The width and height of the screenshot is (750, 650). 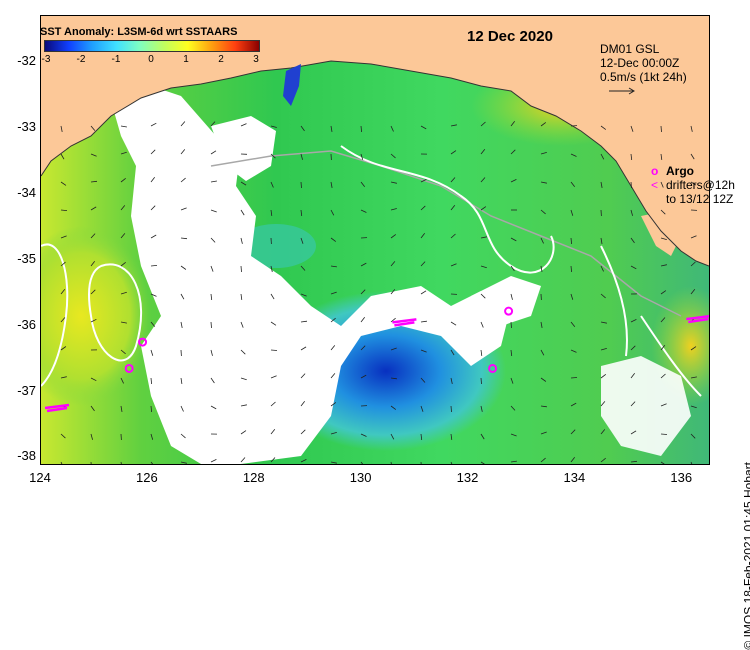 What do you see at coordinates (138, 32) in the screenshot?
I see `colorbar-title: SST Anomaly: L3SM-6d wrt SSTAARS` at bounding box center [138, 32].